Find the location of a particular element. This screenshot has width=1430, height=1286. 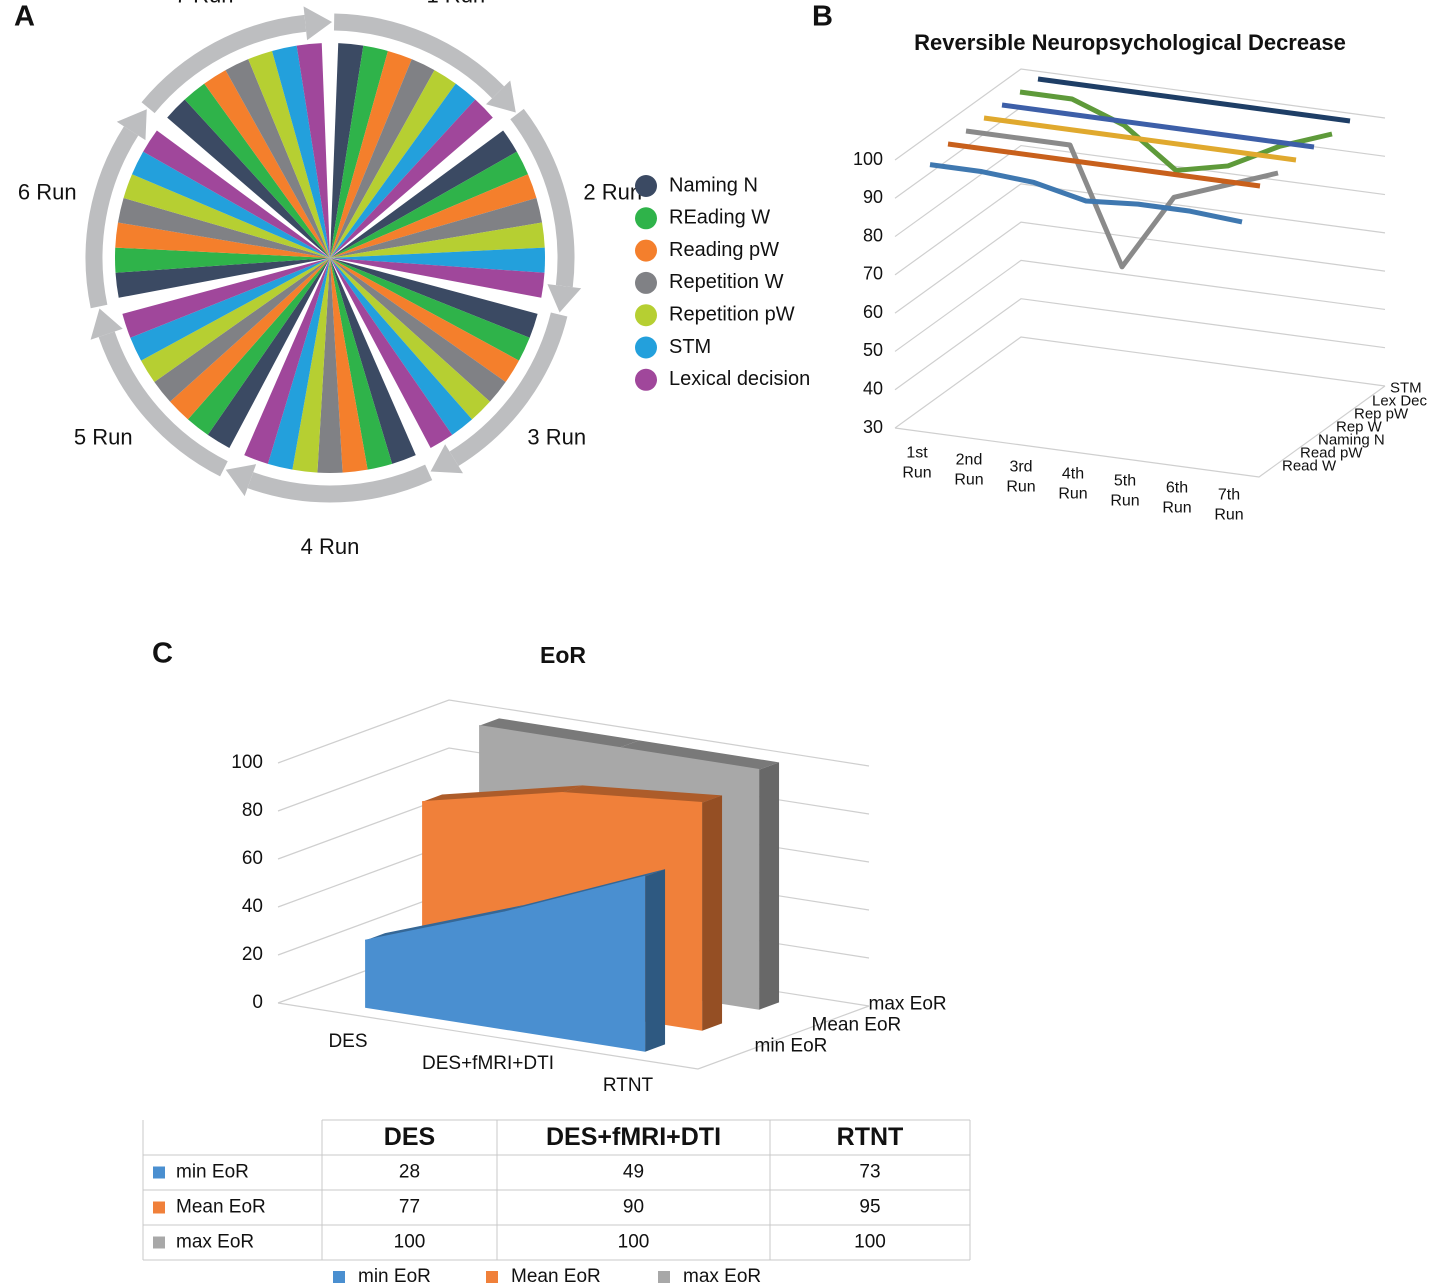

run-label: 2 Run is located at coordinates (612, 191).